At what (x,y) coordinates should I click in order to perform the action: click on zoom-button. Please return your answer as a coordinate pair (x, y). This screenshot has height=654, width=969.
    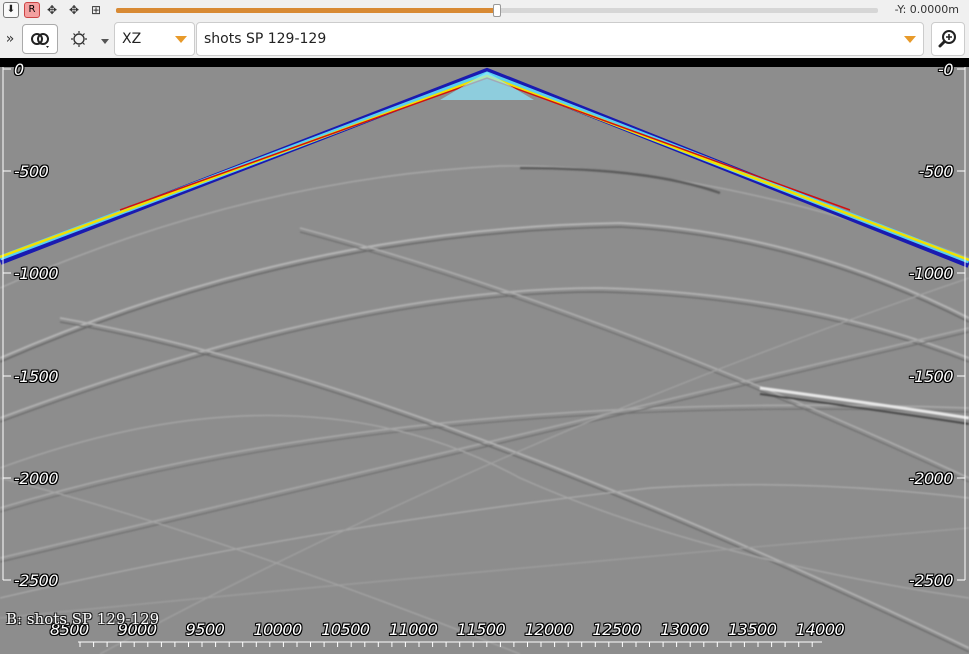
    Looking at the image, I should click on (948, 39).